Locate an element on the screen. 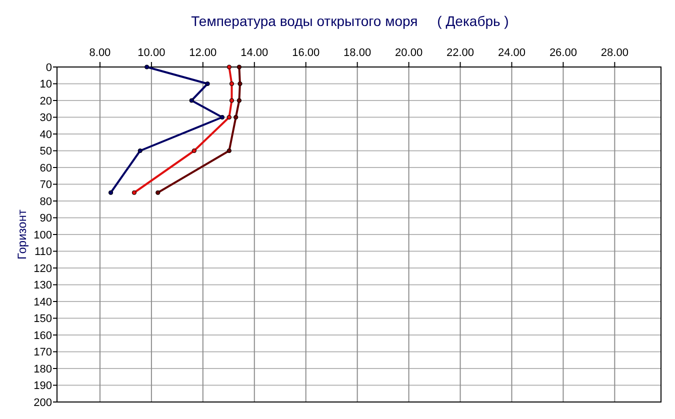  y-axis-title: Горизонт is located at coordinates (22, 234).